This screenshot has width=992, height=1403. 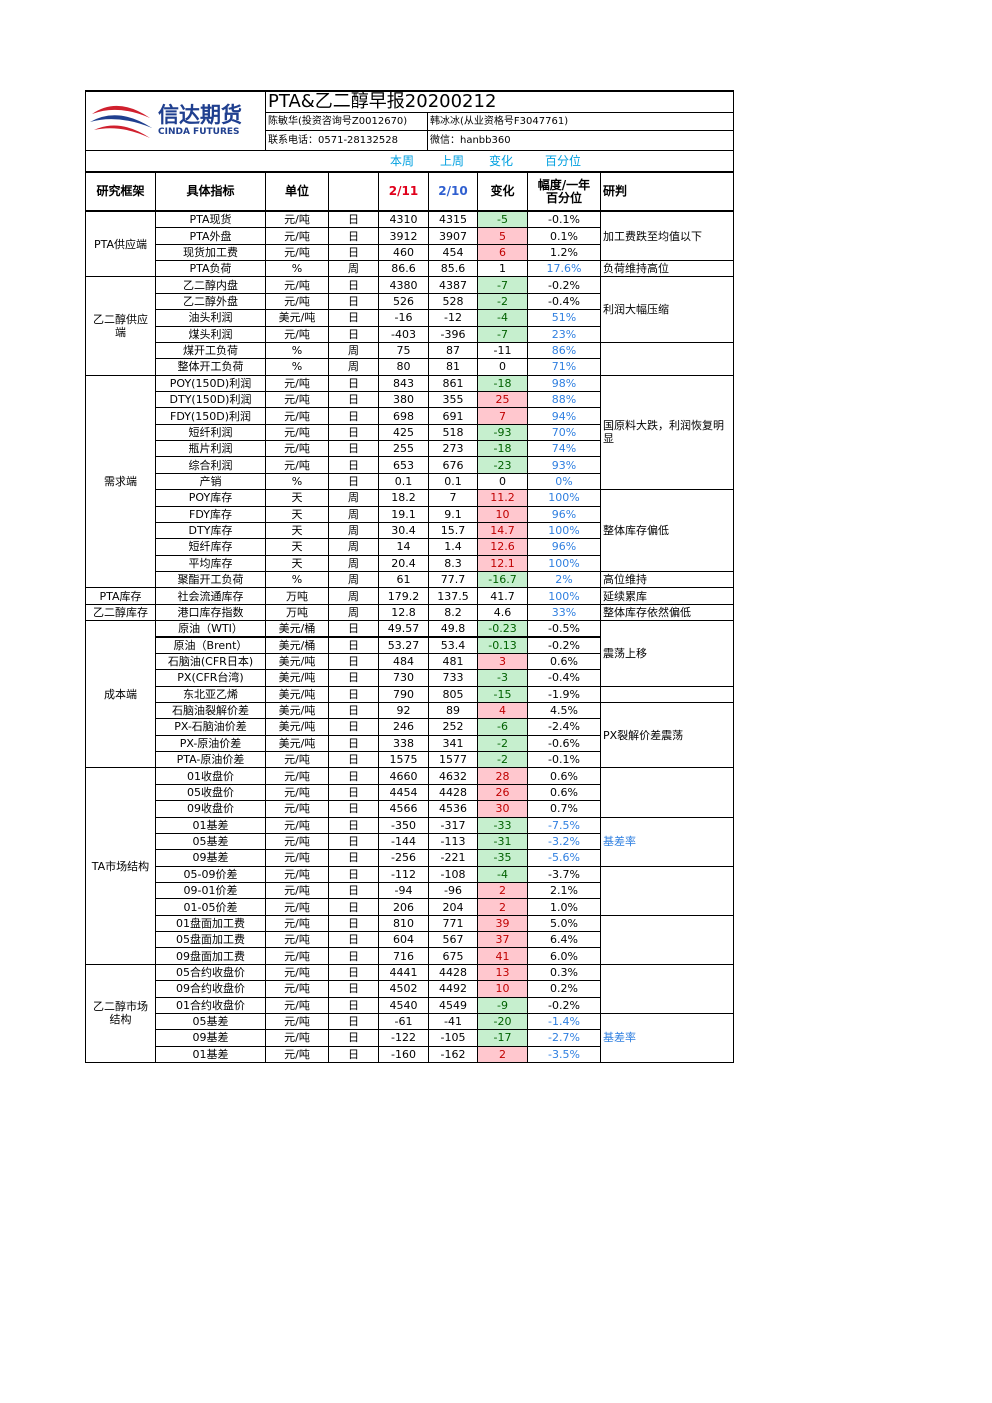 What do you see at coordinates (120, 596) in the screenshot?
I see `group-label: PTA库存` at bounding box center [120, 596].